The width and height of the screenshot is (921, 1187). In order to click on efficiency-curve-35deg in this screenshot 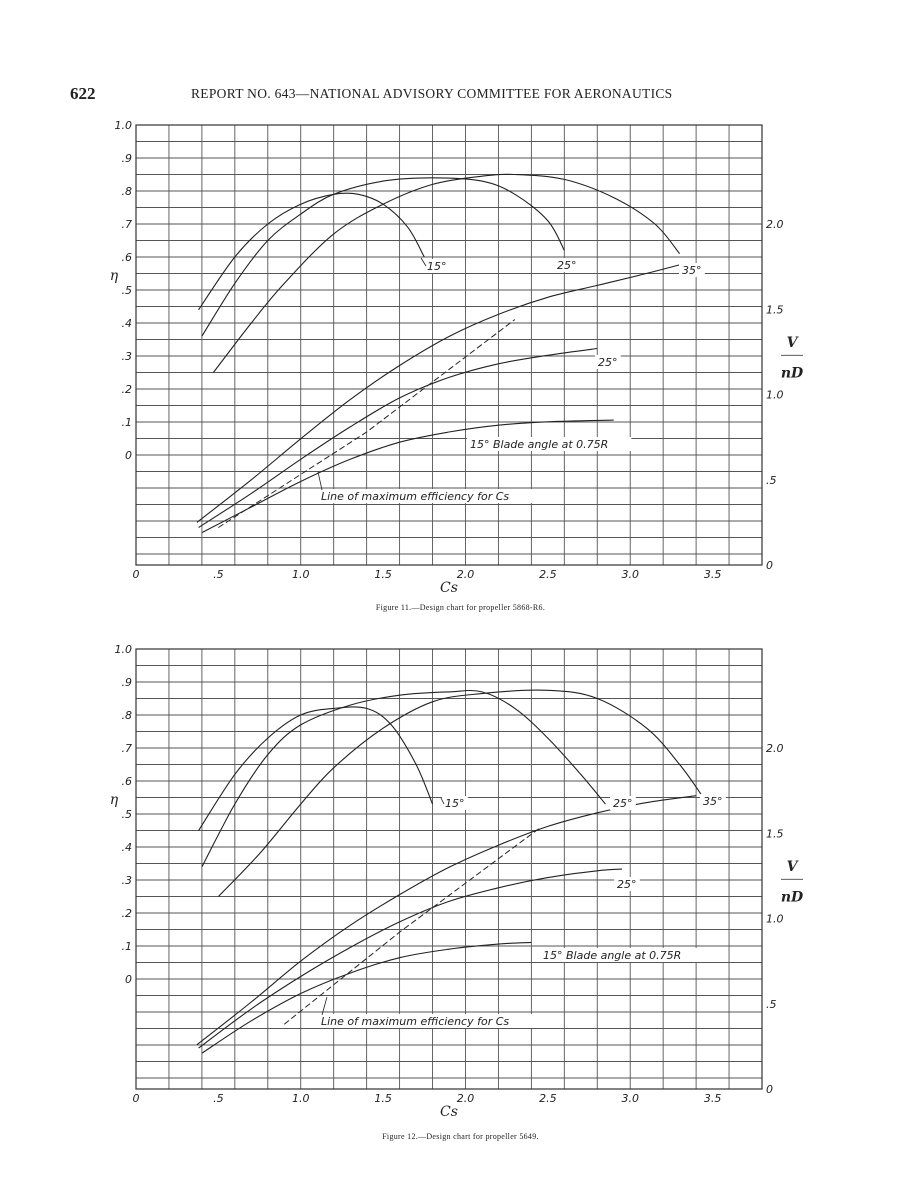, I will do `click(460, 793)`.